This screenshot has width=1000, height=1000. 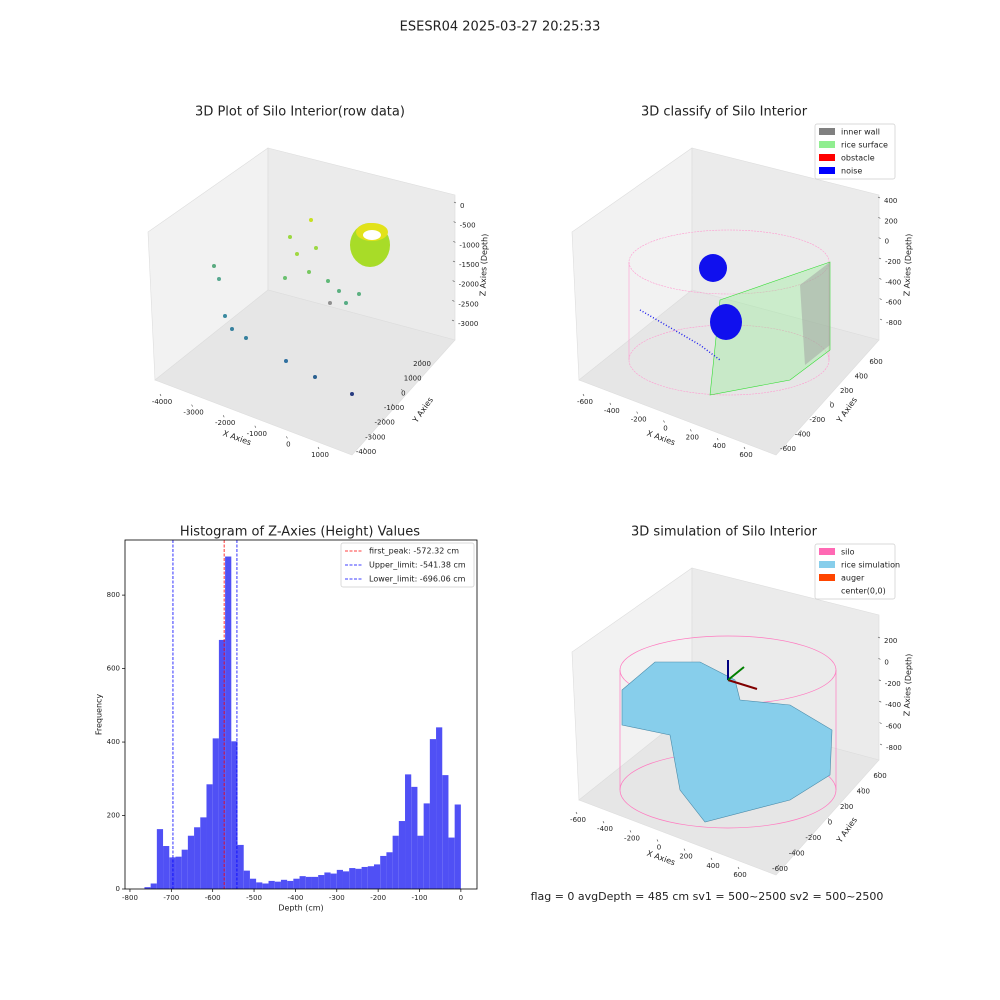 I want to click on z-tick-label: -1000, so click(x=469, y=245).